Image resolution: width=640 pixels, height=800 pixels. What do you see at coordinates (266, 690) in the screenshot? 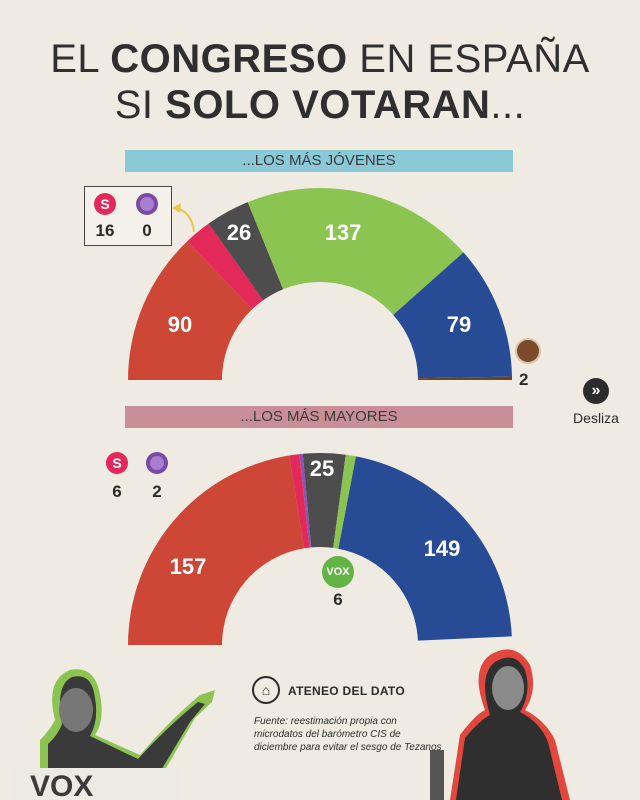
I see `bank-icon: ⌂` at bounding box center [266, 690].